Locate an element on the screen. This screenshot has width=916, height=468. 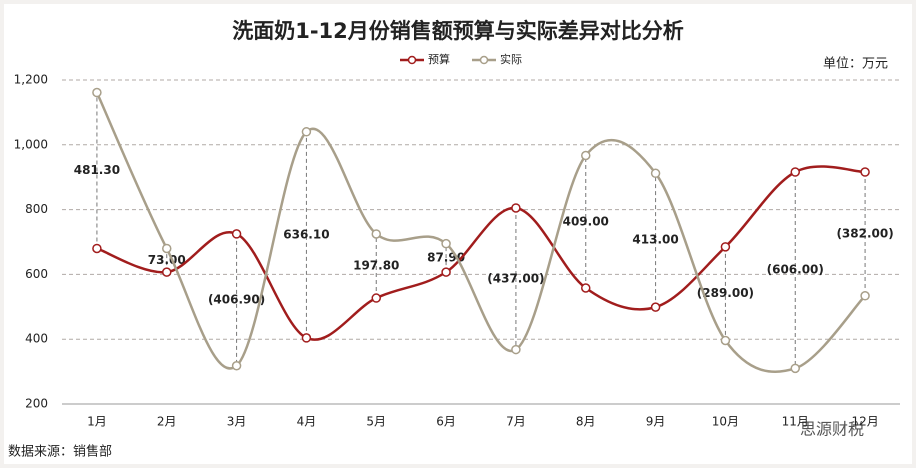
difference-label: 409.00 is located at coordinates (586, 221).